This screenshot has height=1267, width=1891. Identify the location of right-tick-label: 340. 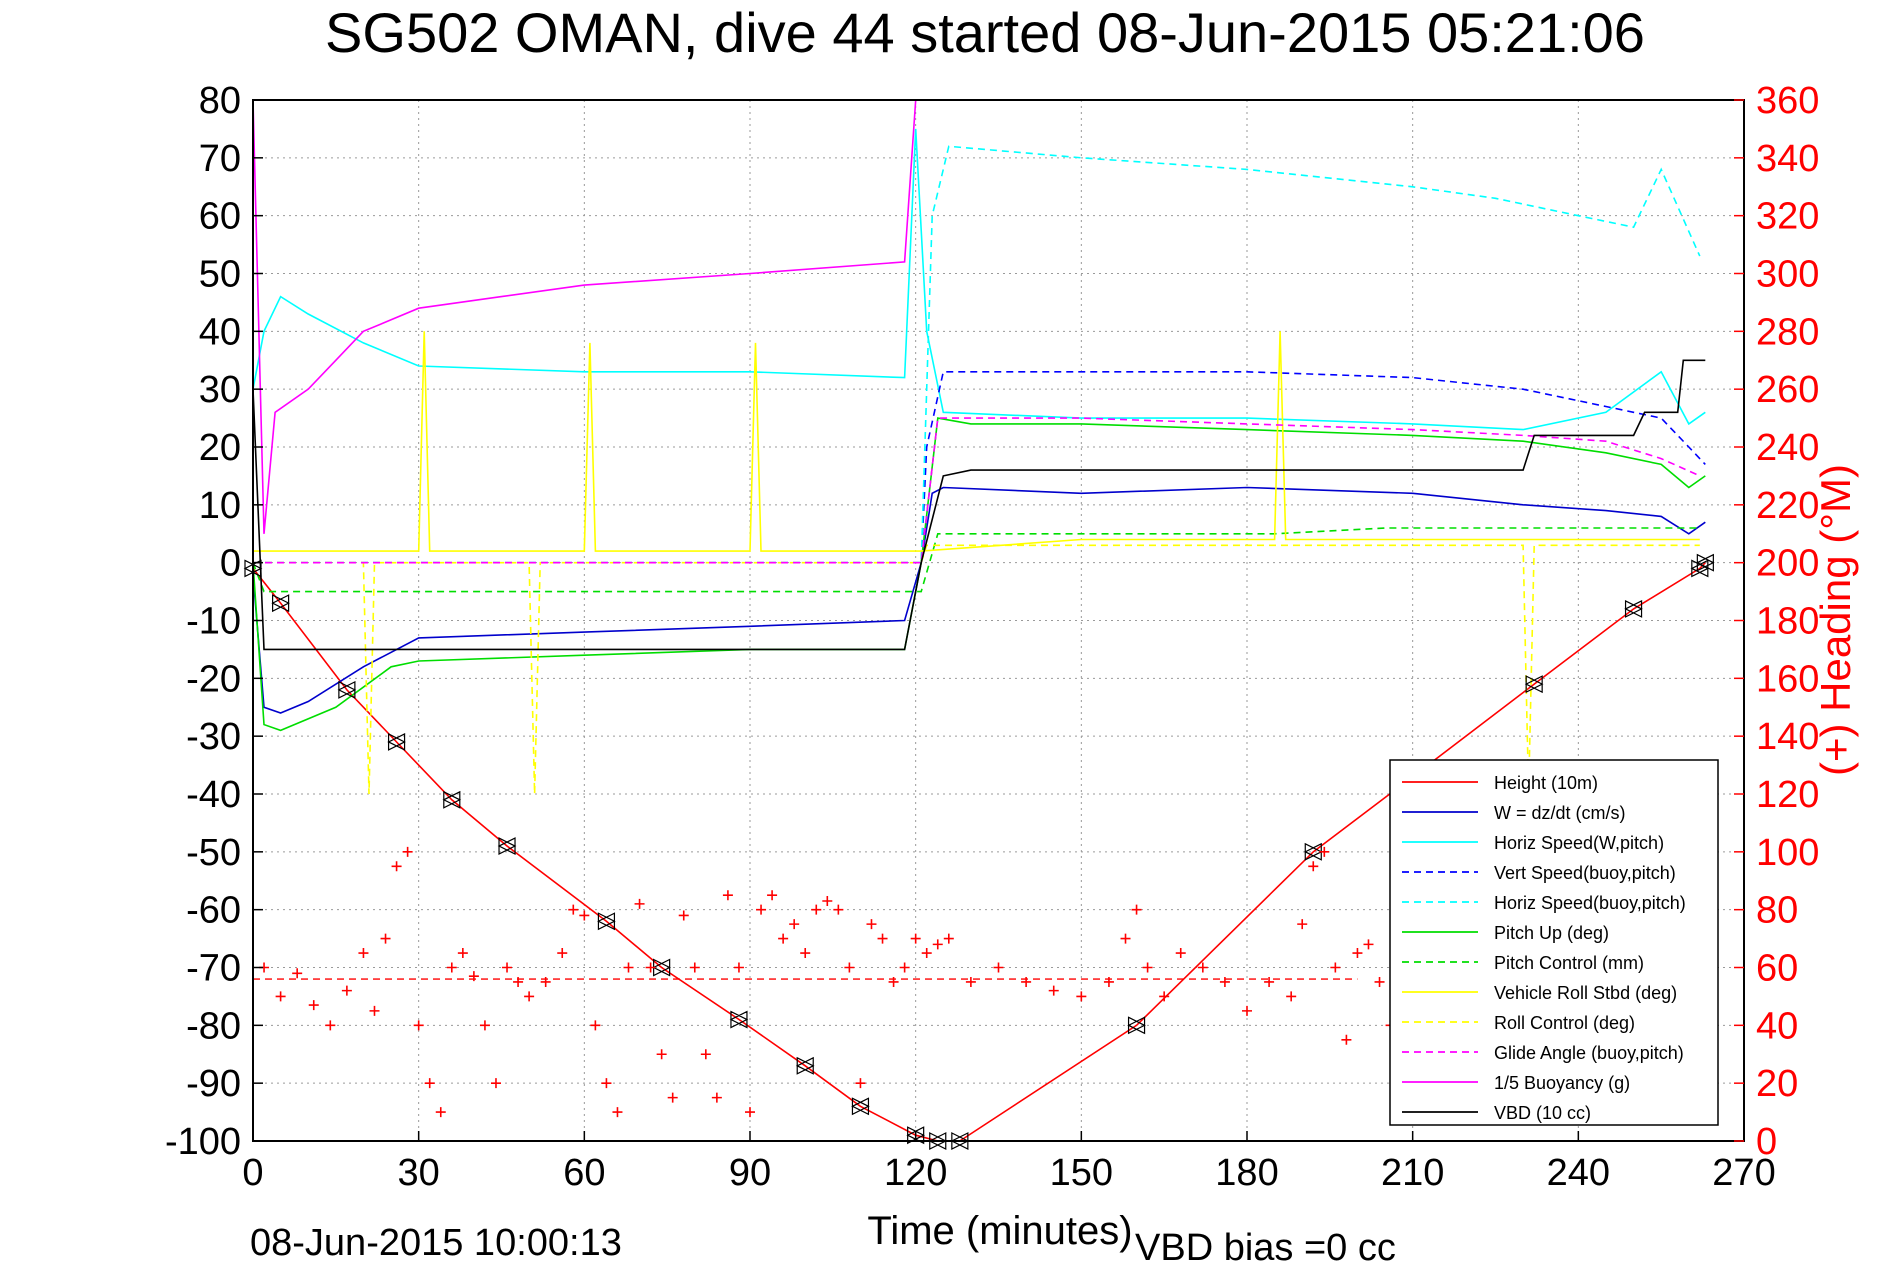
(1787, 159).